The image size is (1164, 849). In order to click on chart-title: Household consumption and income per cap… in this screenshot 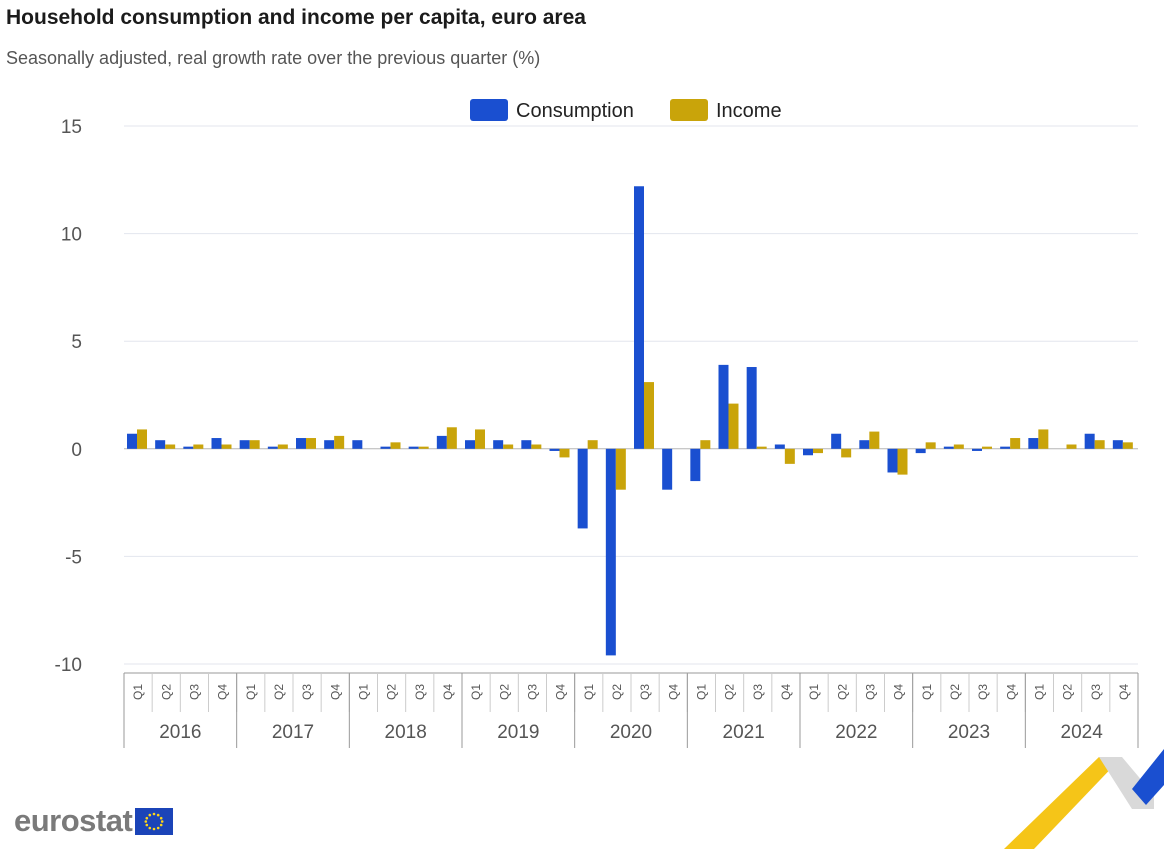, I will do `click(296, 17)`.